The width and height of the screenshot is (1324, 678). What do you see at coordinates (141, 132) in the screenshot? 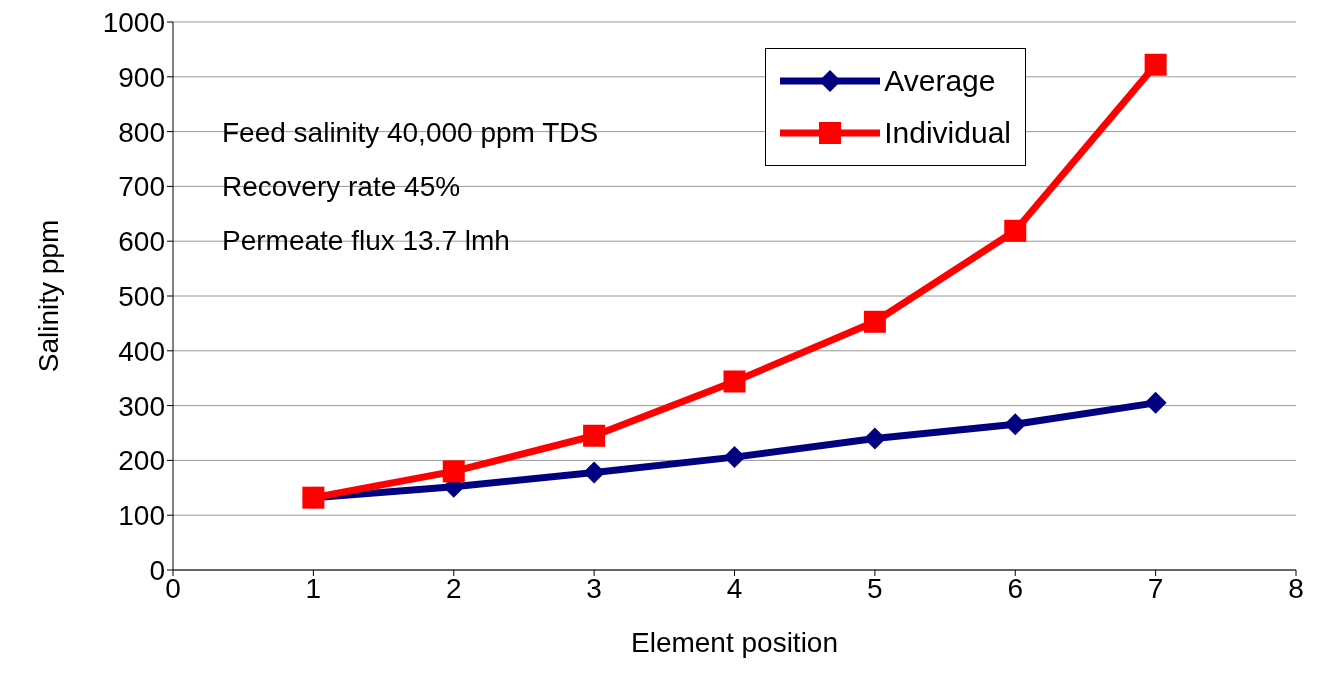
I see `y-tick-label: 800` at bounding box center [141, 132].